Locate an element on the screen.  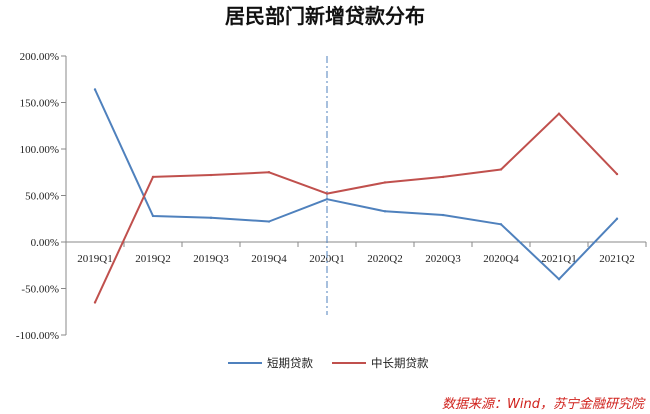
y-tick-label: 200.00% is located at coordinates (39, 57).